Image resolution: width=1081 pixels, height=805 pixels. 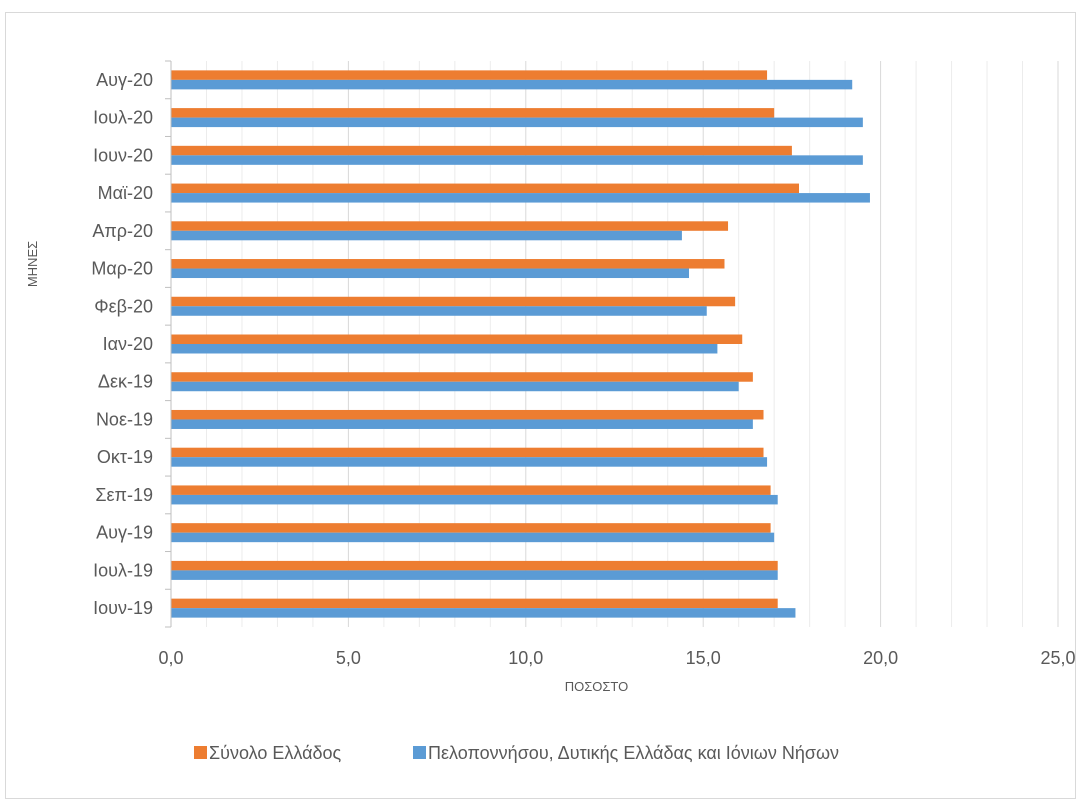 What do you see at coordinates (125, 457) in the screenshot?
I see `y-tick-label: Οκτ-19` at bounding box center [125, 457].